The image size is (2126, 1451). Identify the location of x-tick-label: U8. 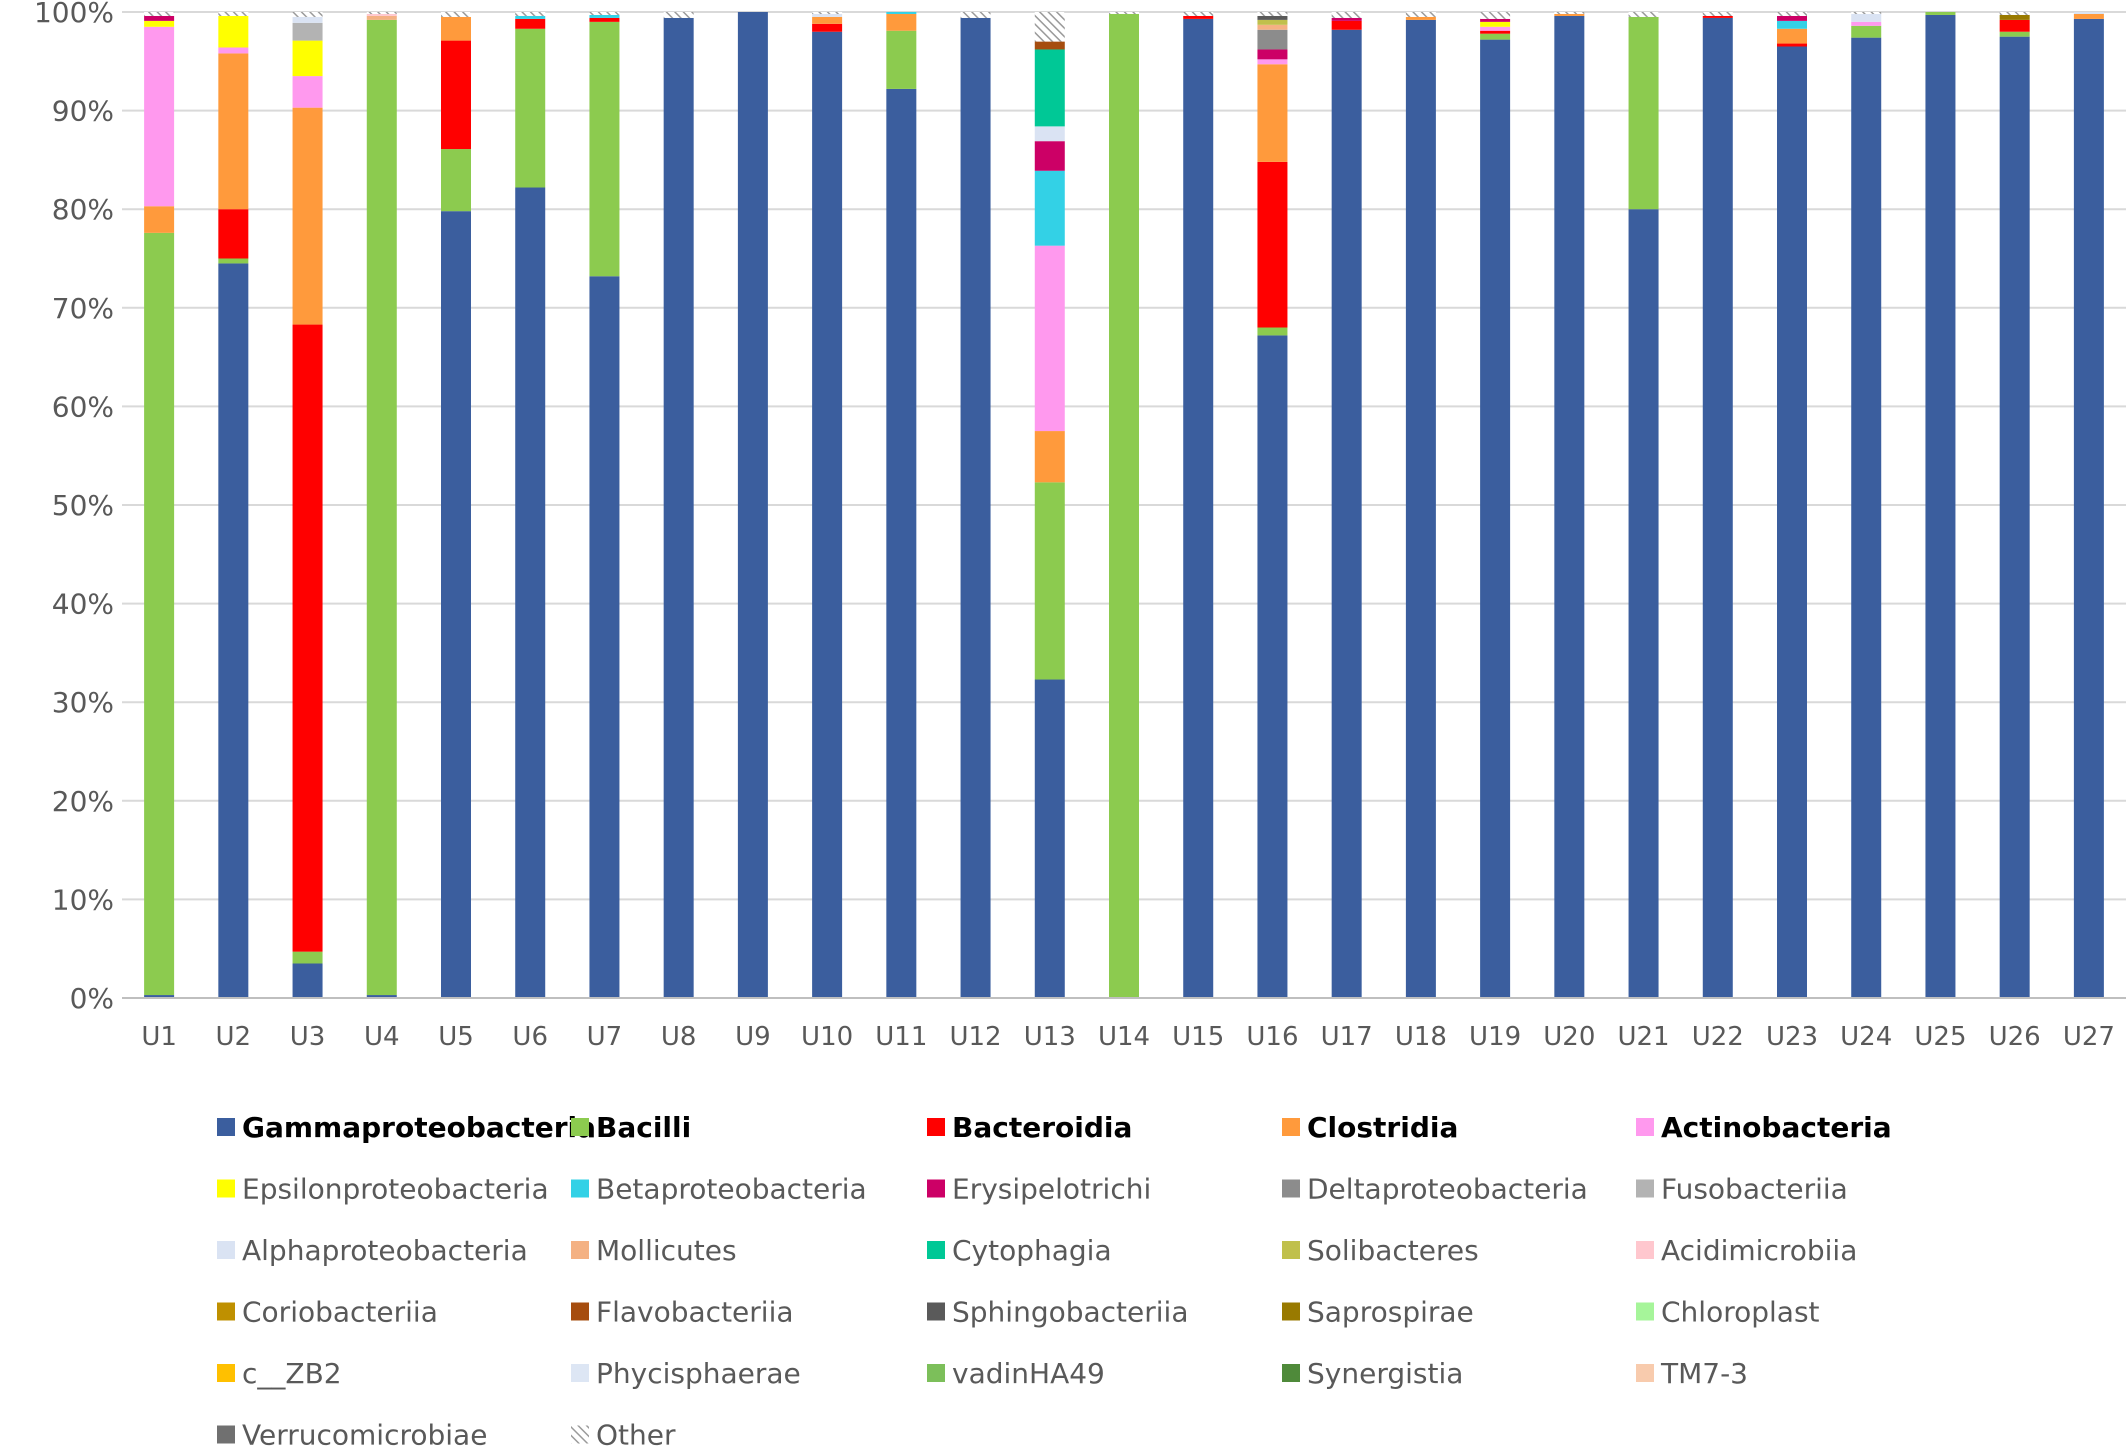
(679, 1037).